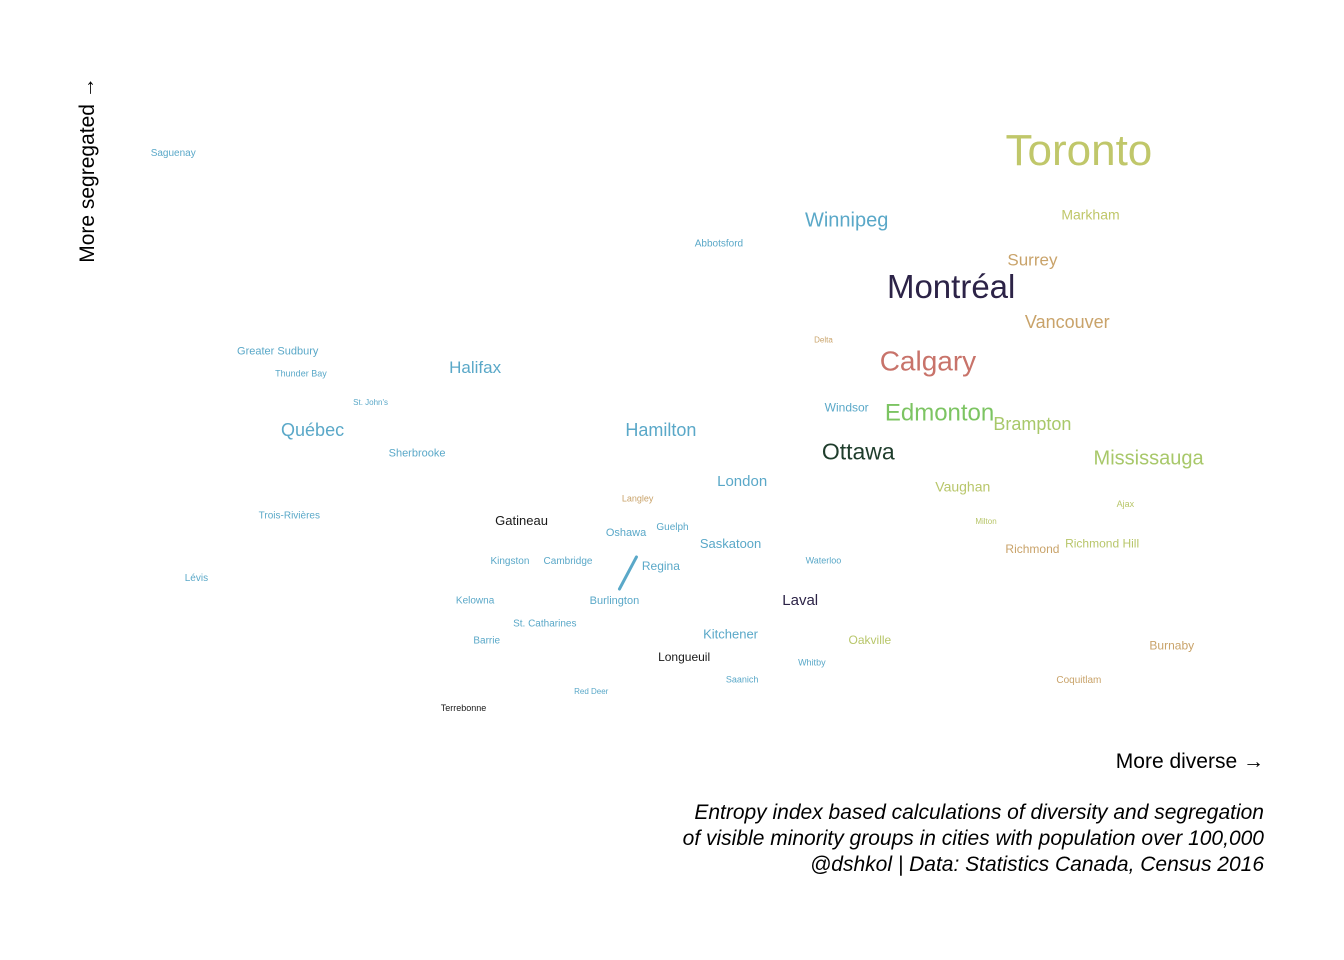 The width and height of the screenshot is (1344, 960). I want to click on city-label-quebec: Québec, so click(312, 430).